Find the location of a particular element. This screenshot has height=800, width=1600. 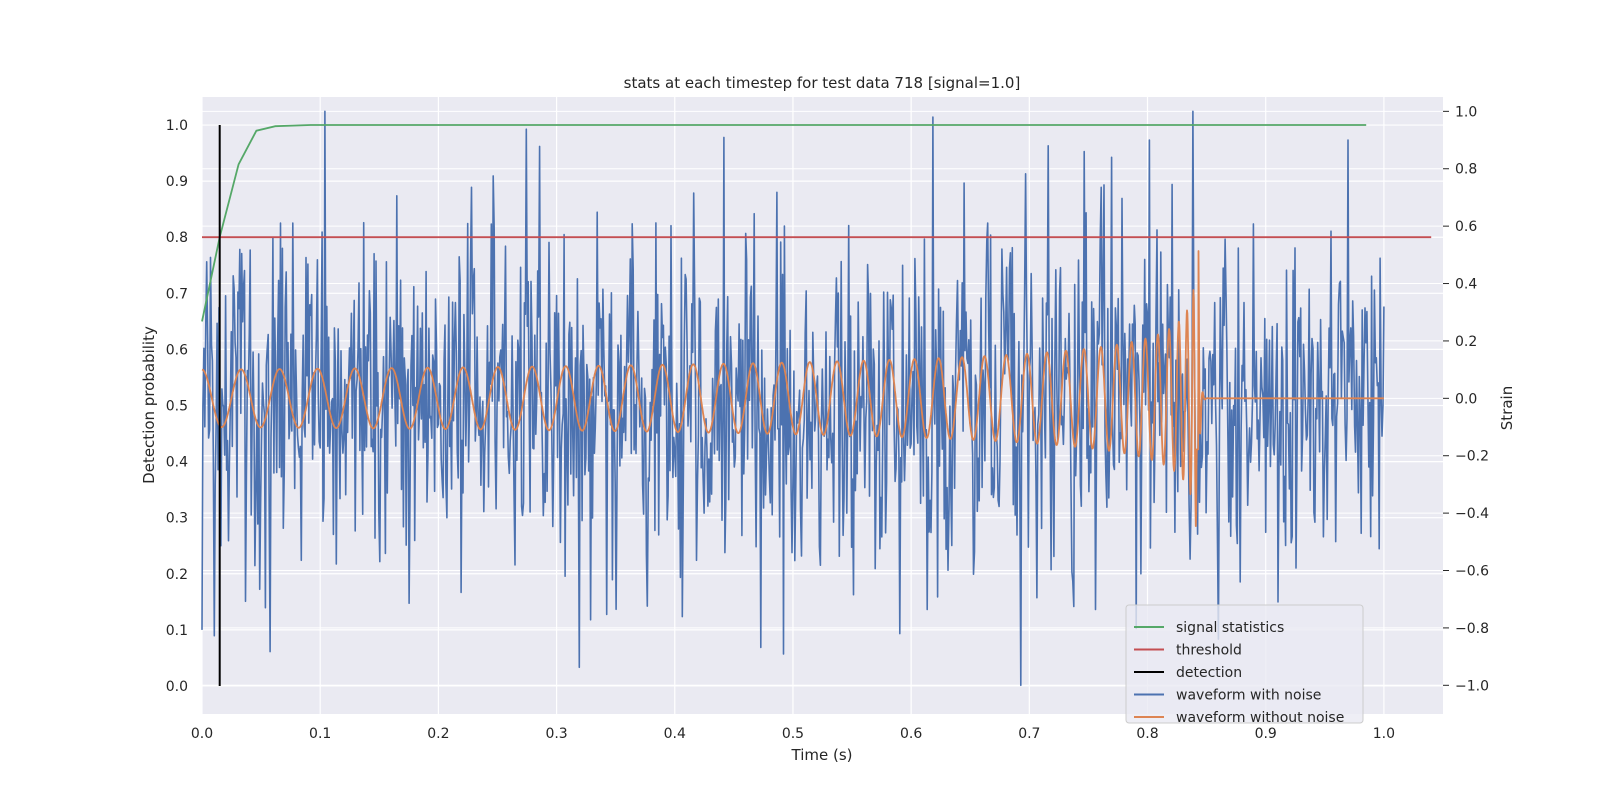

y2-tick-label: −0.4 is located at coordinates (1472, 514).